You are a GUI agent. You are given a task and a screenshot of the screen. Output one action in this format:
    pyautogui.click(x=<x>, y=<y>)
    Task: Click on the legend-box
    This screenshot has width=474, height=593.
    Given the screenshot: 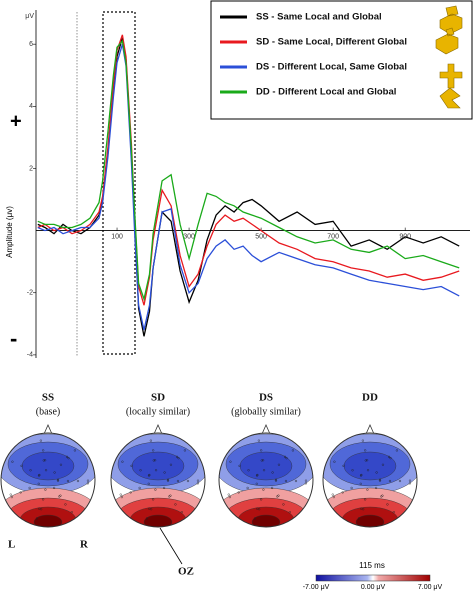 What is the action you would take?
    pyautogui.click(x=341, y=60)
    